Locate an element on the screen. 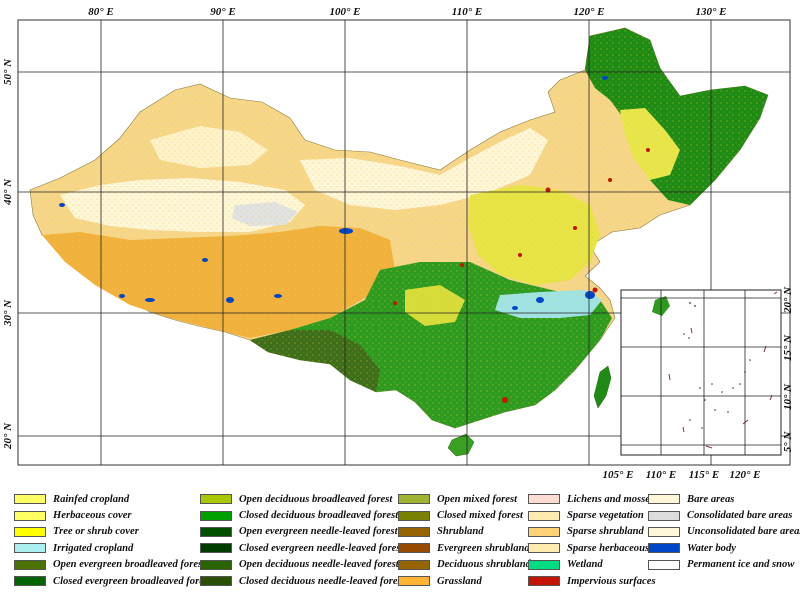 This screenshot has width=800, height=600. legend-item: Wetland is located at coordinates (592, 565).